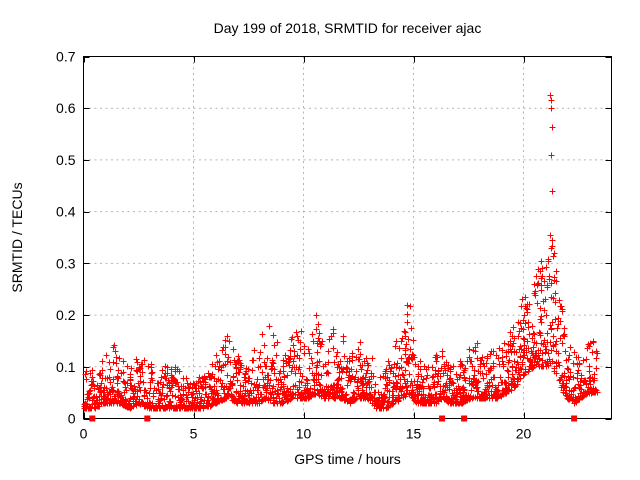 Image resolution: width=640 pixels, height=480 pixels. Describe the element at coordinates (66, 160) in the screenshot. I see `y-tick-label: 0.5` at that location.